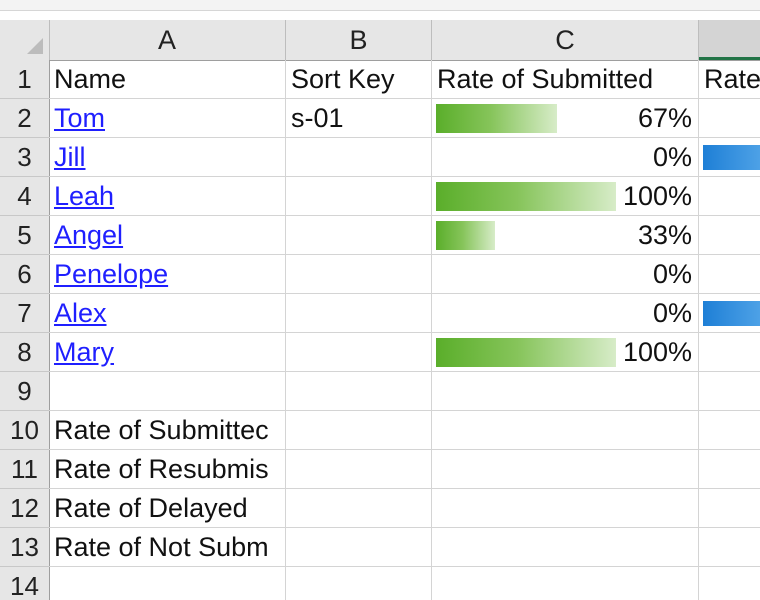 The height and width of the screenshot is (600, 760). What do you see at coordinates (729, 583) in the screenshot?
I see `cell-d14` at bounding box center [729, 583].